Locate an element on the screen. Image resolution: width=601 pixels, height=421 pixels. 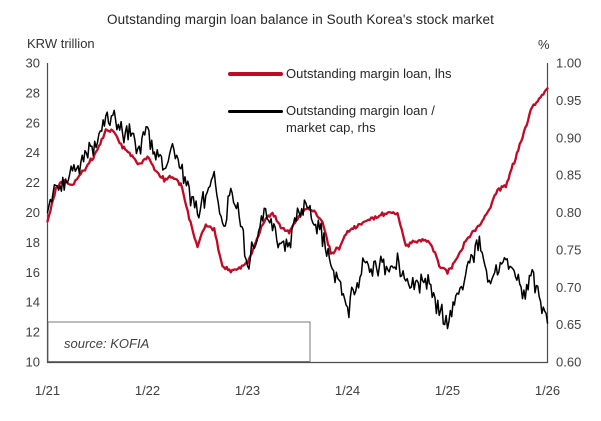
lhs-line-swatch is located at coordinates (255, 74).